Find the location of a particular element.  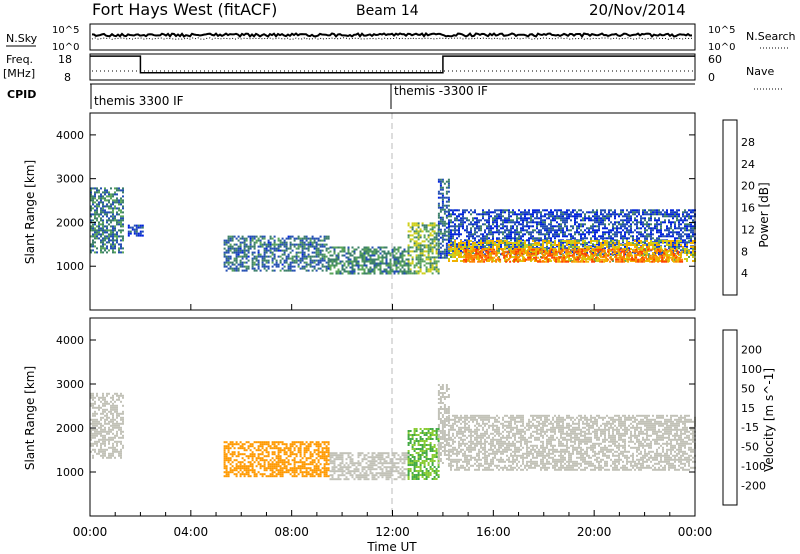

velocity-colorbar-tick-4: -15 is located at coordinates (750, 427).